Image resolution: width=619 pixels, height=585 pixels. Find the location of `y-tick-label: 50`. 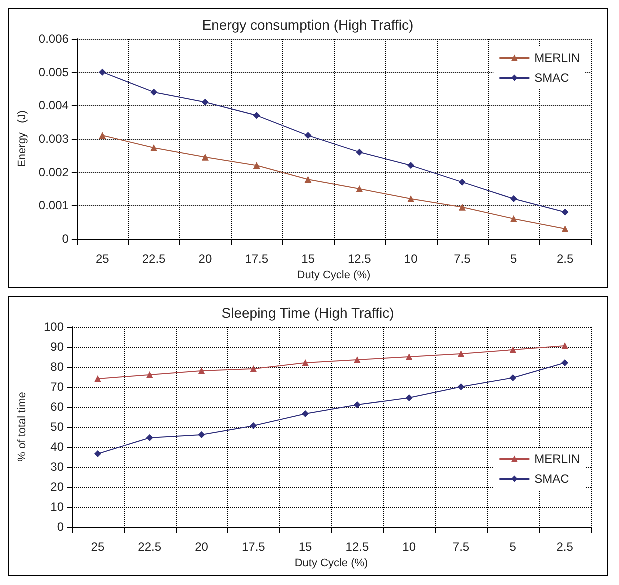

y-tick-label: 50 is located at coordinates (57, 427).